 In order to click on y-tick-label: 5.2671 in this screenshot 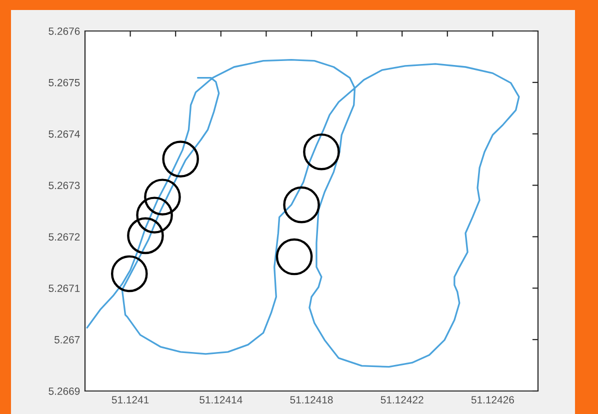, I will do `click(64, 288)`.